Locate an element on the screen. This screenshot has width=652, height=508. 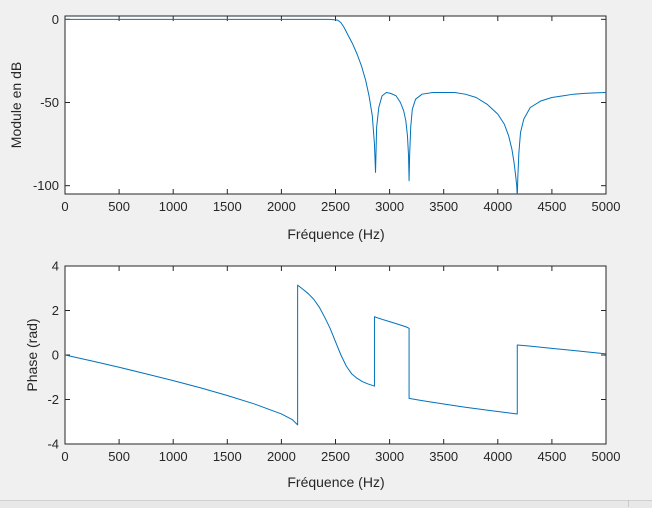
phase-x-tick-label: 4500 is located at coordinates (551, 456).